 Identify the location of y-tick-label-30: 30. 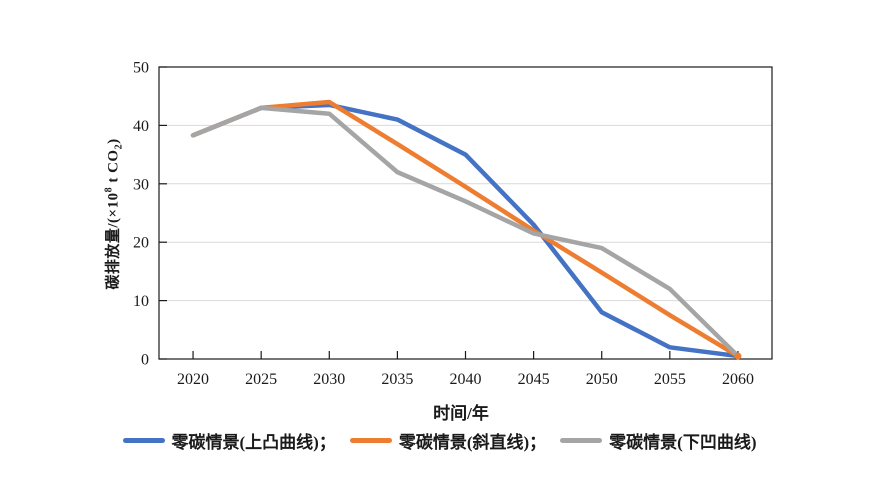
(141, 184).